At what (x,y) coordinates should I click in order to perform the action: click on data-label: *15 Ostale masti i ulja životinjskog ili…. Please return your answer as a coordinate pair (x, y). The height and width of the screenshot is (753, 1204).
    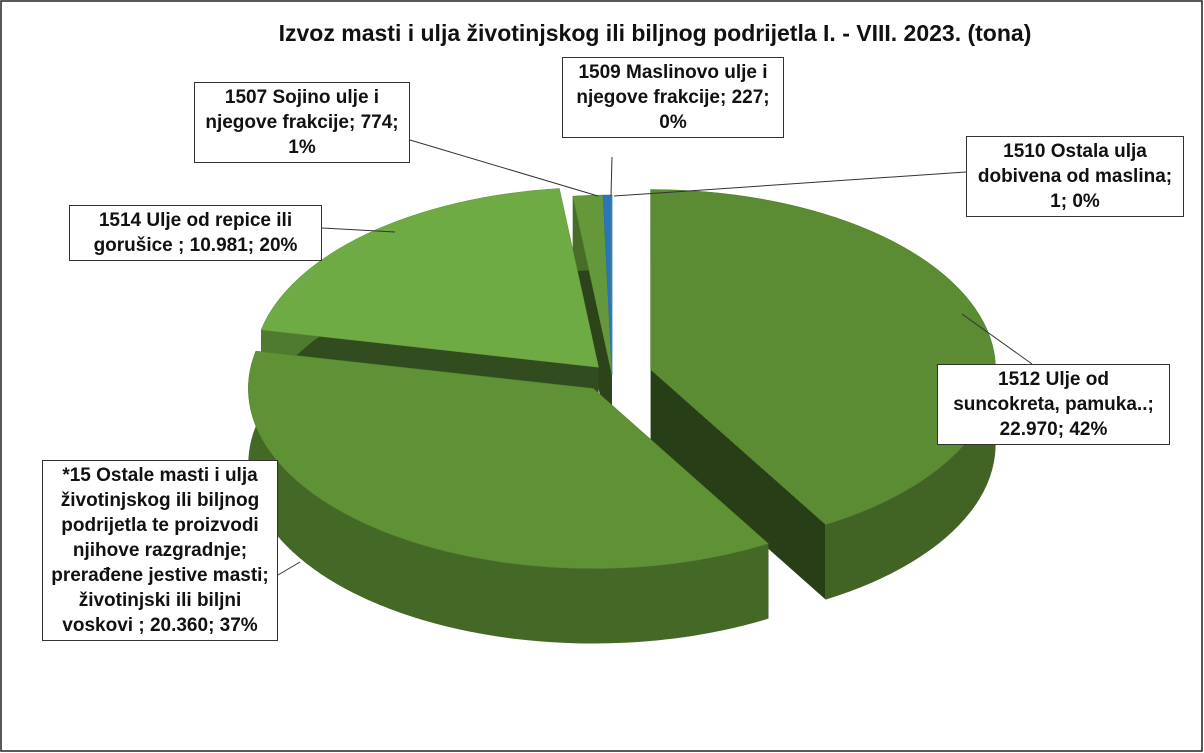
    Looking at the image, I should click on (160, 550).